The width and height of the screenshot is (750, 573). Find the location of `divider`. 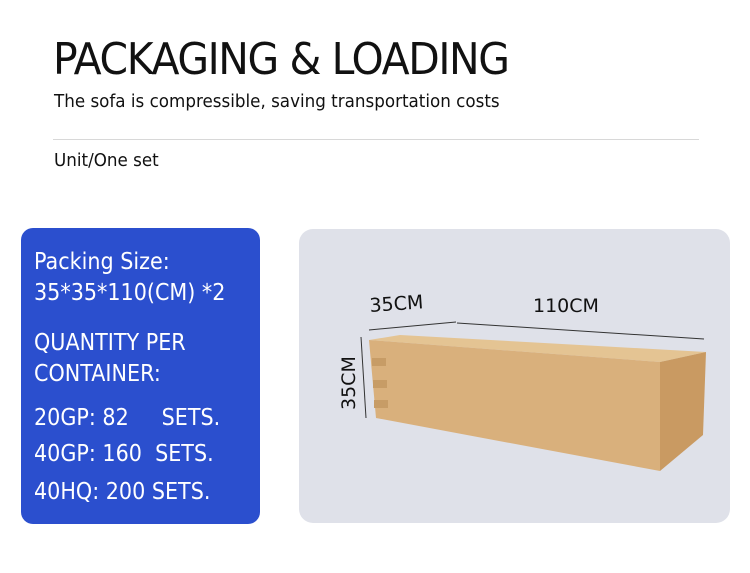

divider is located at coordinates (376, 139).